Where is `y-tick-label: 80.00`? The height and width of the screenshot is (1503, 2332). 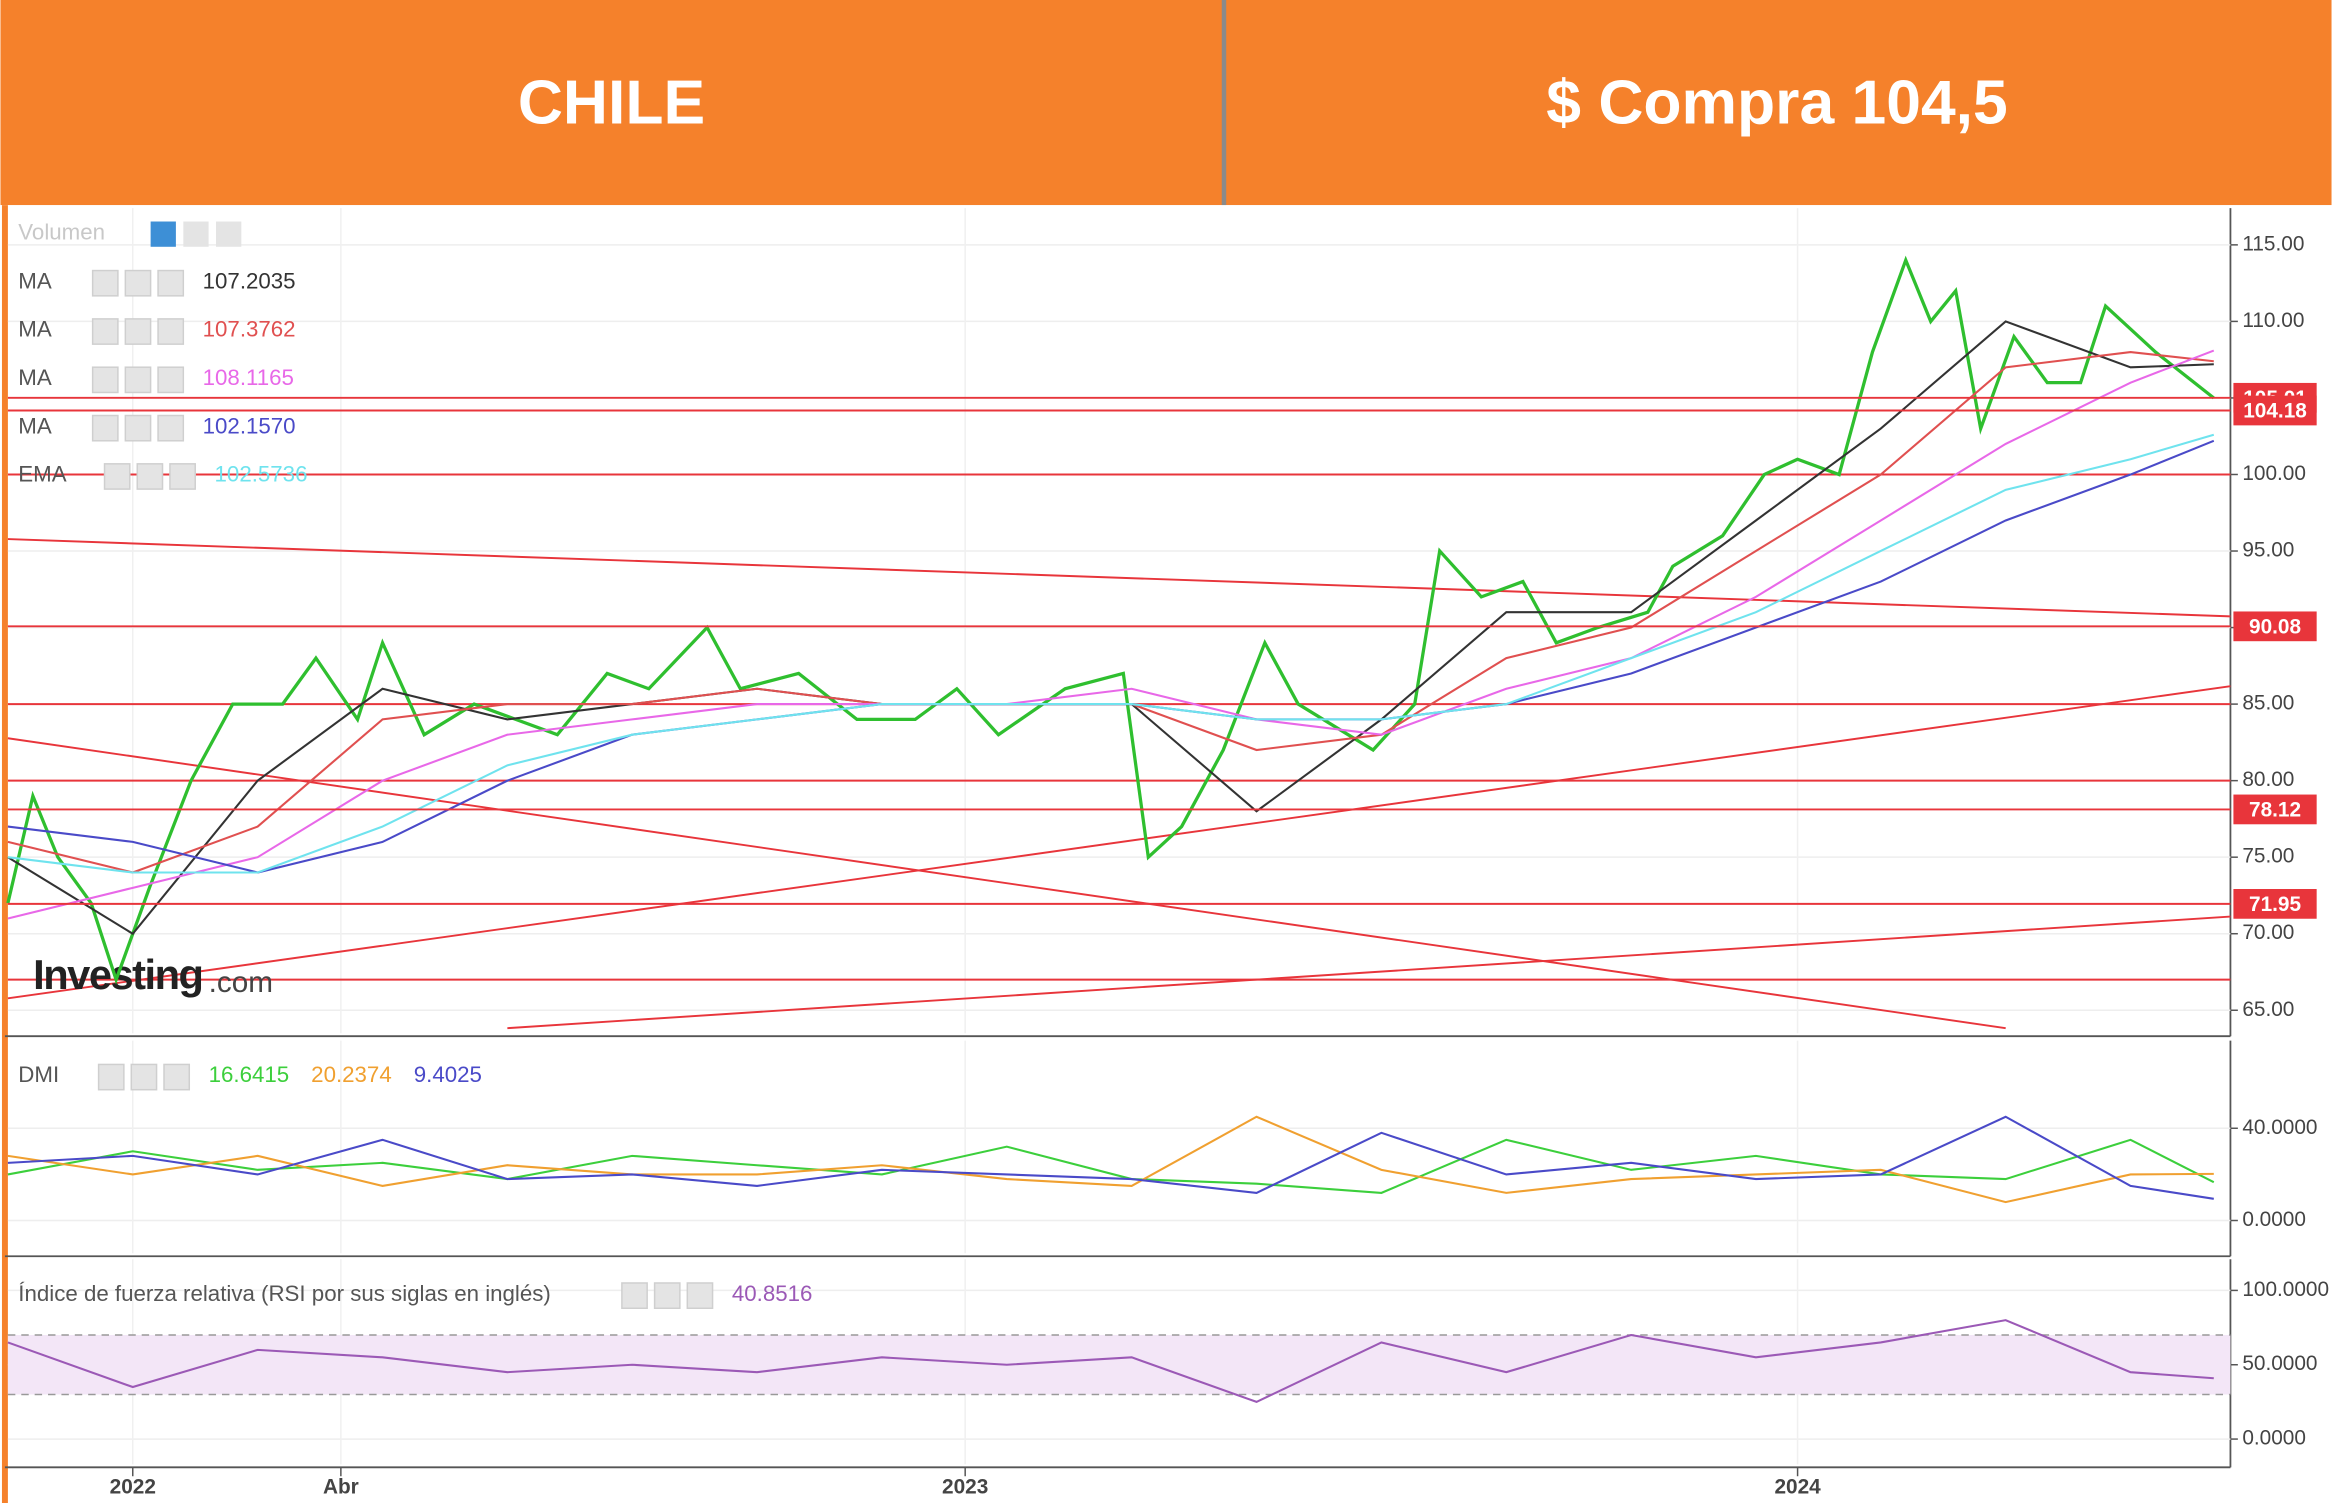
y-tick-label: 80.00 is located at coordinates (2268, 779).